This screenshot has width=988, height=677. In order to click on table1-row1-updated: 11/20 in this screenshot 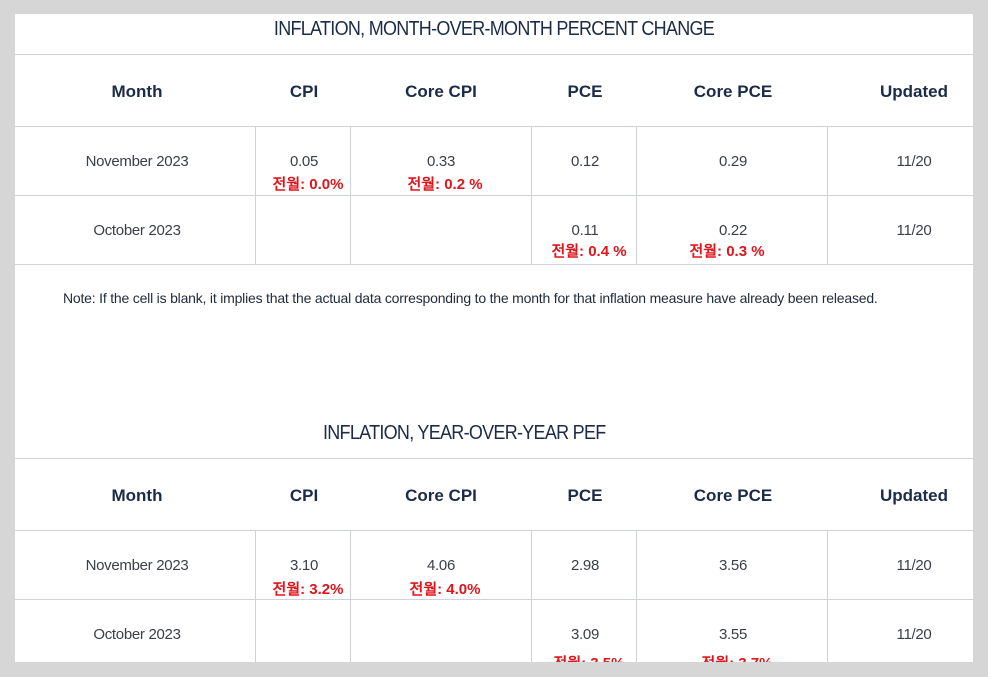, I will do `click(914, 161)`.